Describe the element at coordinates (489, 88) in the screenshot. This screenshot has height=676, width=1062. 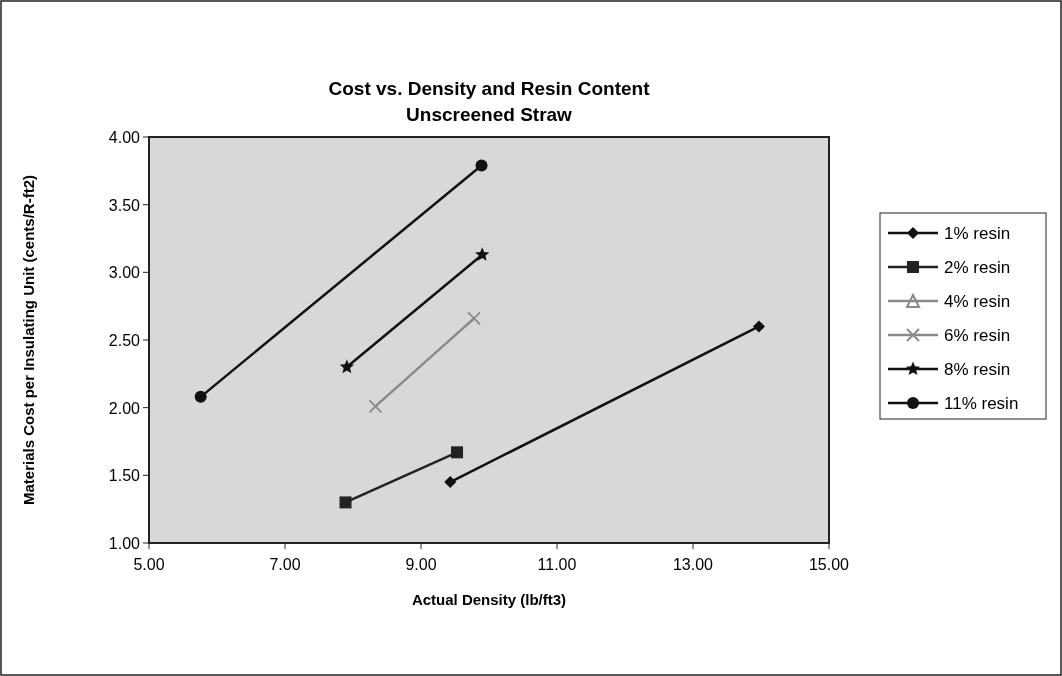
I see `chart-title: Cost vs. Density and Resin Content` at that location.